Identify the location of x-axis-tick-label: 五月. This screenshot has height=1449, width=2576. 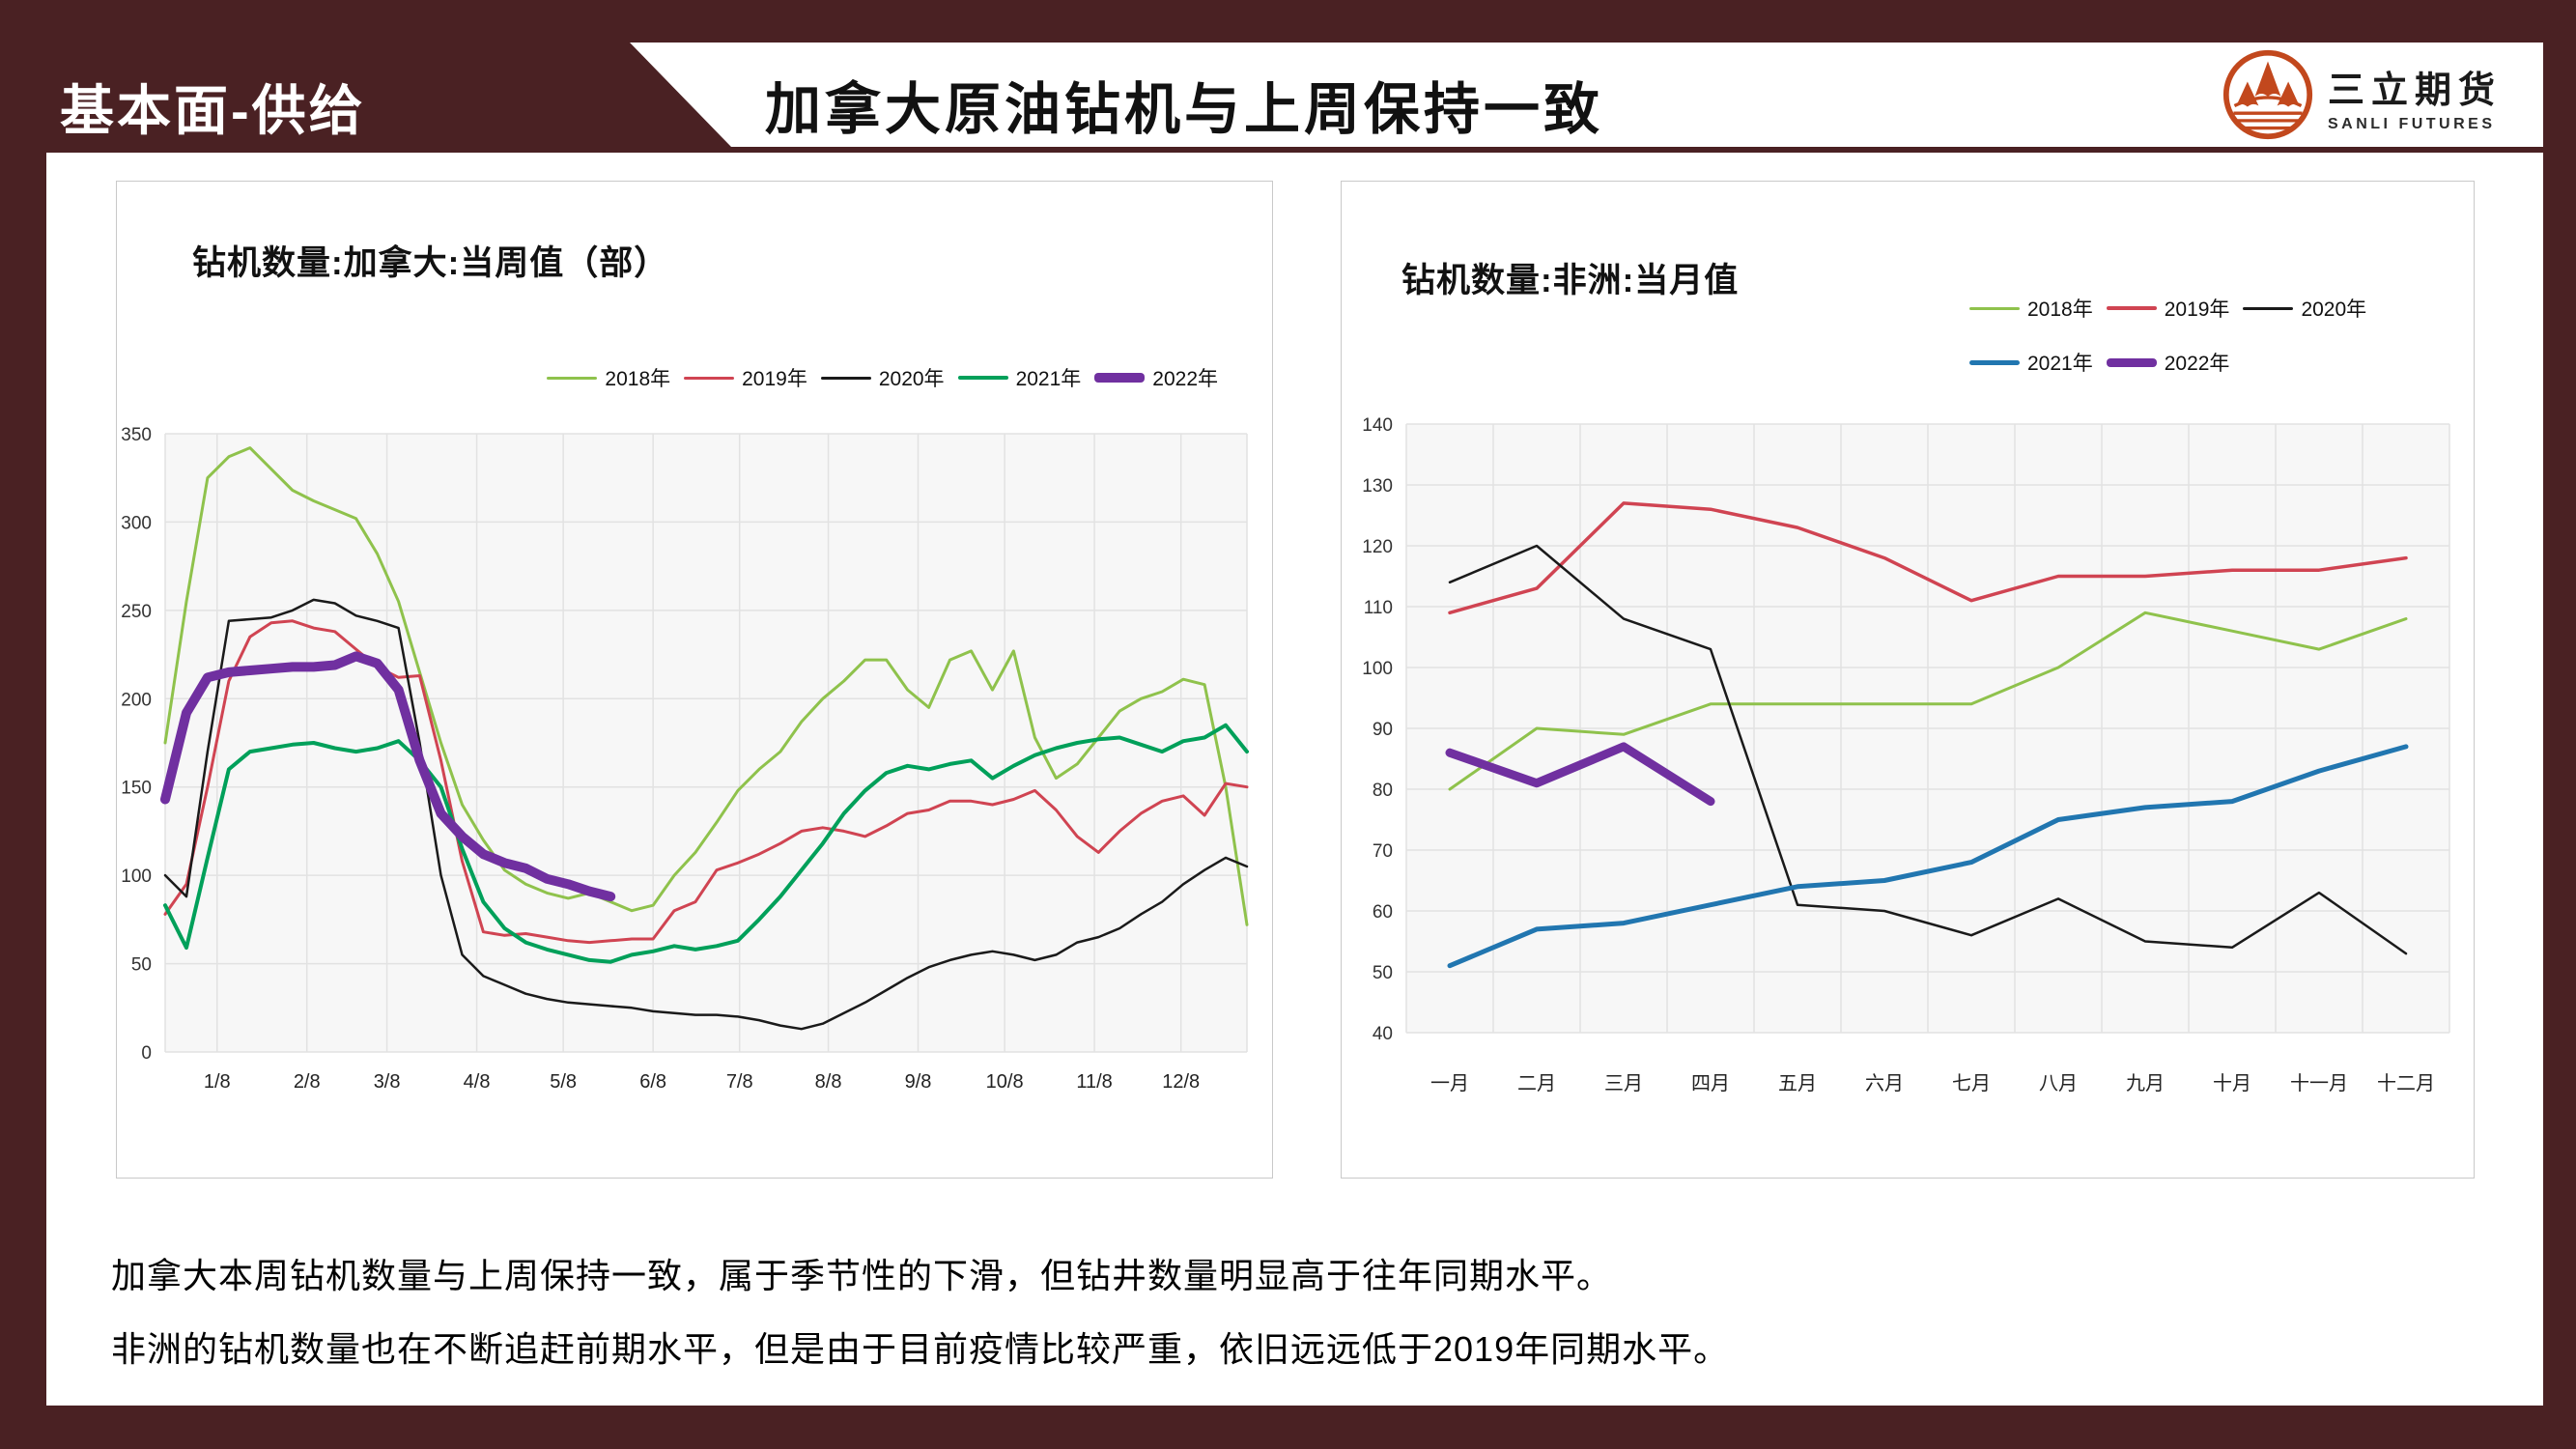
(1797, 1083).